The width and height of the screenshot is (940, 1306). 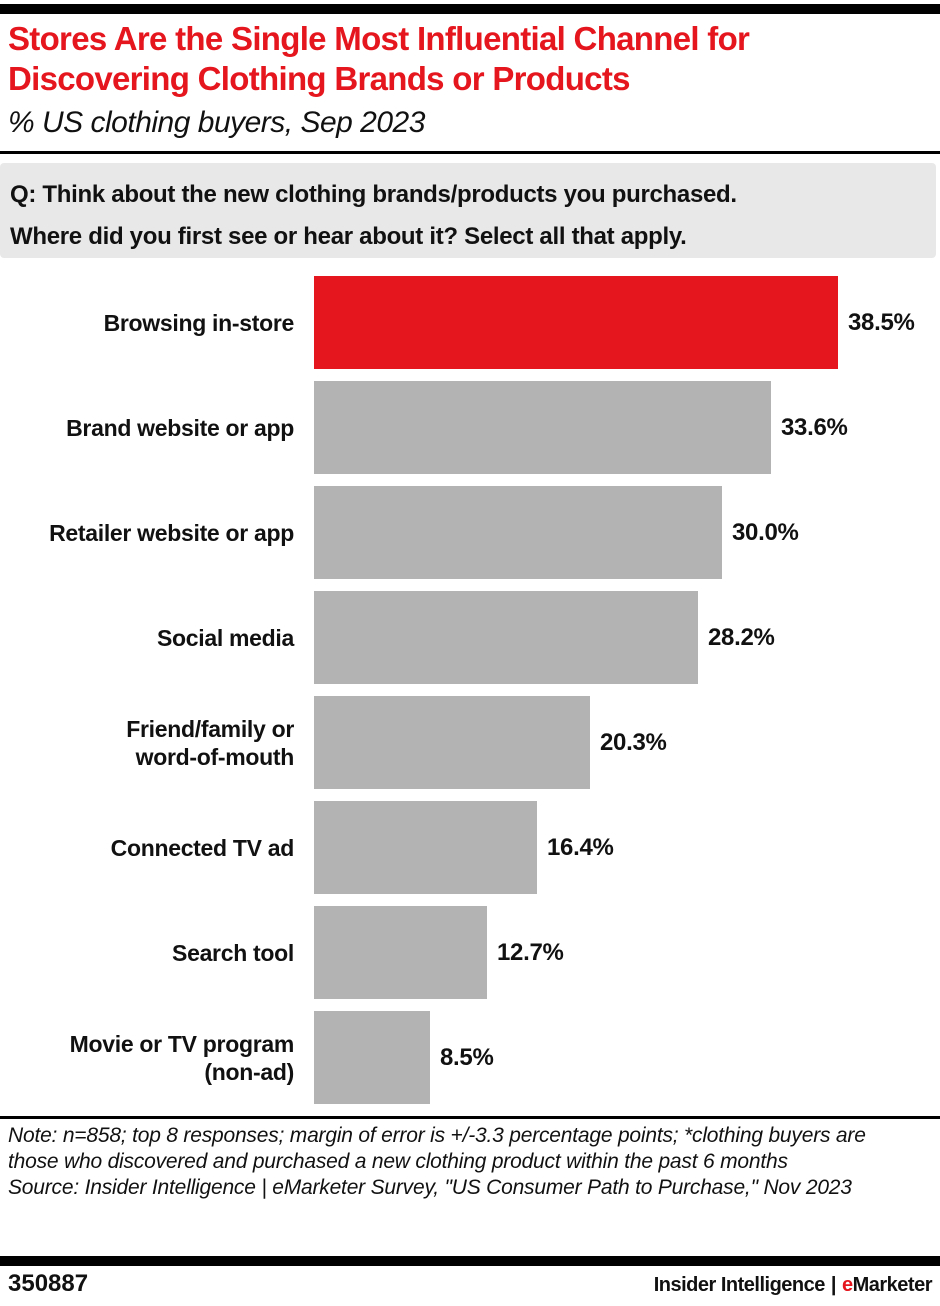 I want to click on bar-highlighted, so click(x=576, y=322).